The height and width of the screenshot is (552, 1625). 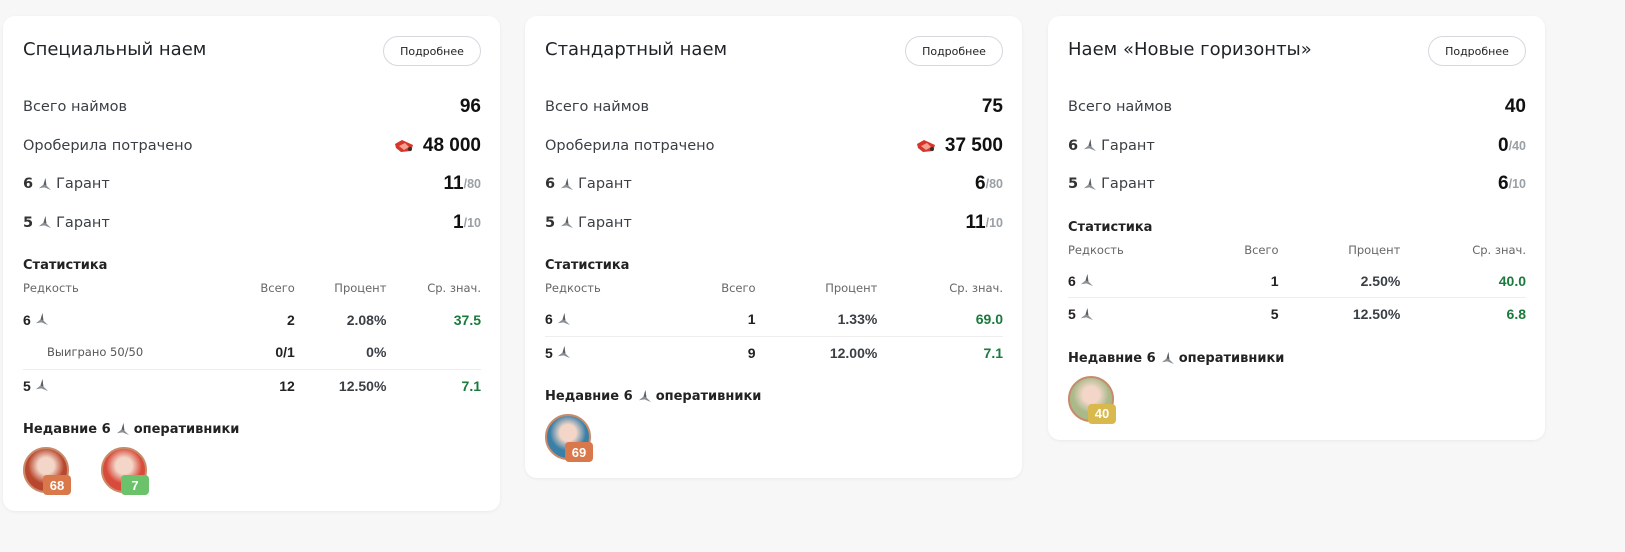 I want to click on guarantee-max: /40, so click(x=1517, y=145).